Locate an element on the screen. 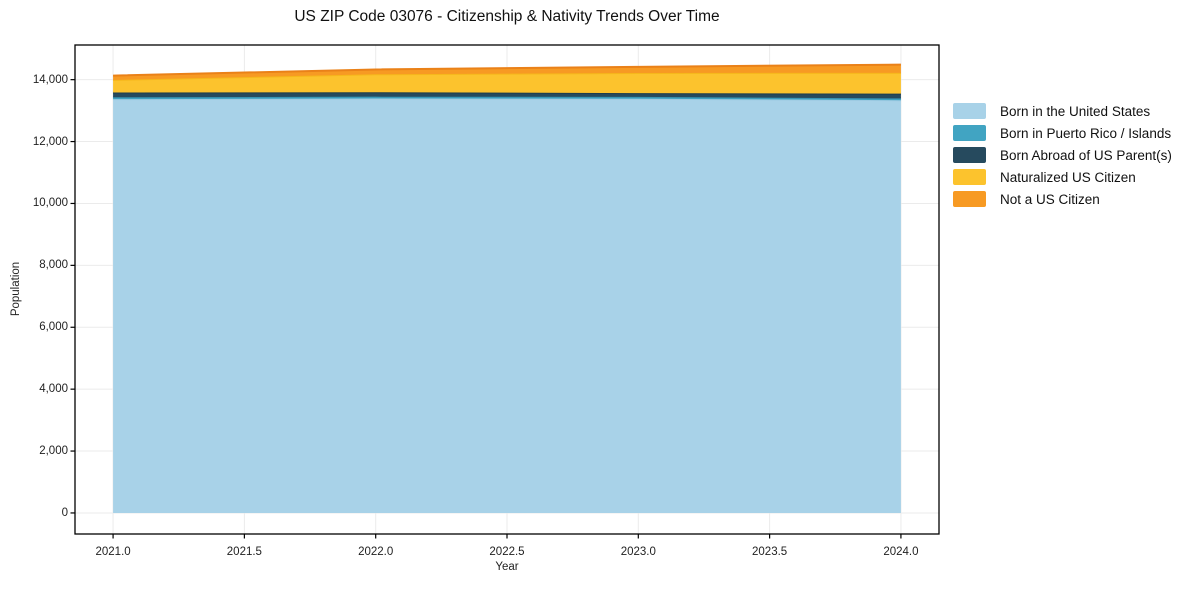 The image size is (1189, 590). y-axis-label: Population is located at coordinates (16, 289).